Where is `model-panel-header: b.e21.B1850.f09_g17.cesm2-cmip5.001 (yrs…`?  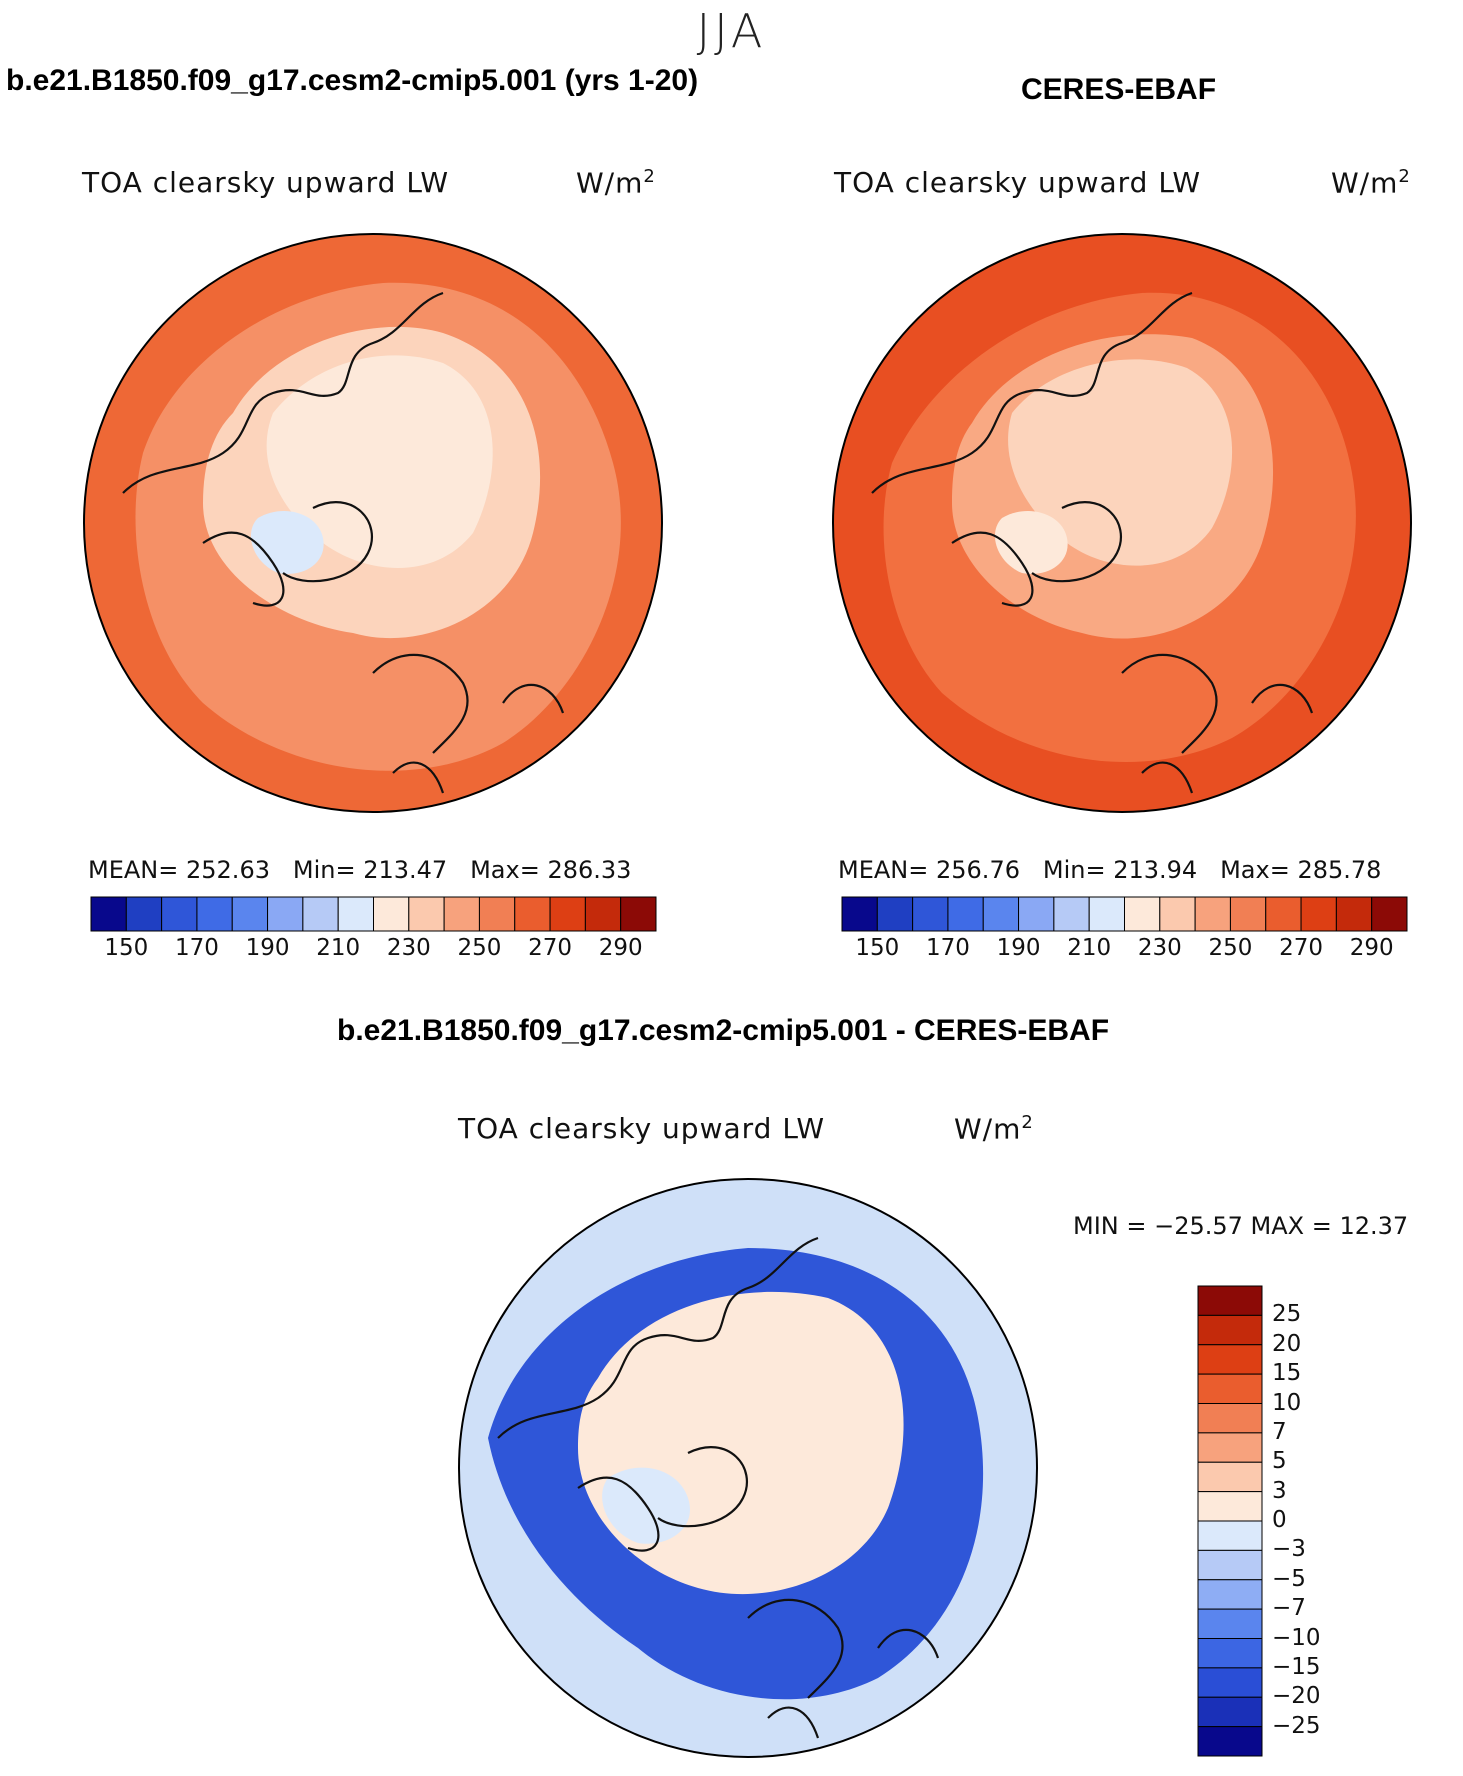 model-panel-header: b.e21.B1850.f09_g17.cesm2-cmip5.001 (yrs… is located at coordinates (352, 80).